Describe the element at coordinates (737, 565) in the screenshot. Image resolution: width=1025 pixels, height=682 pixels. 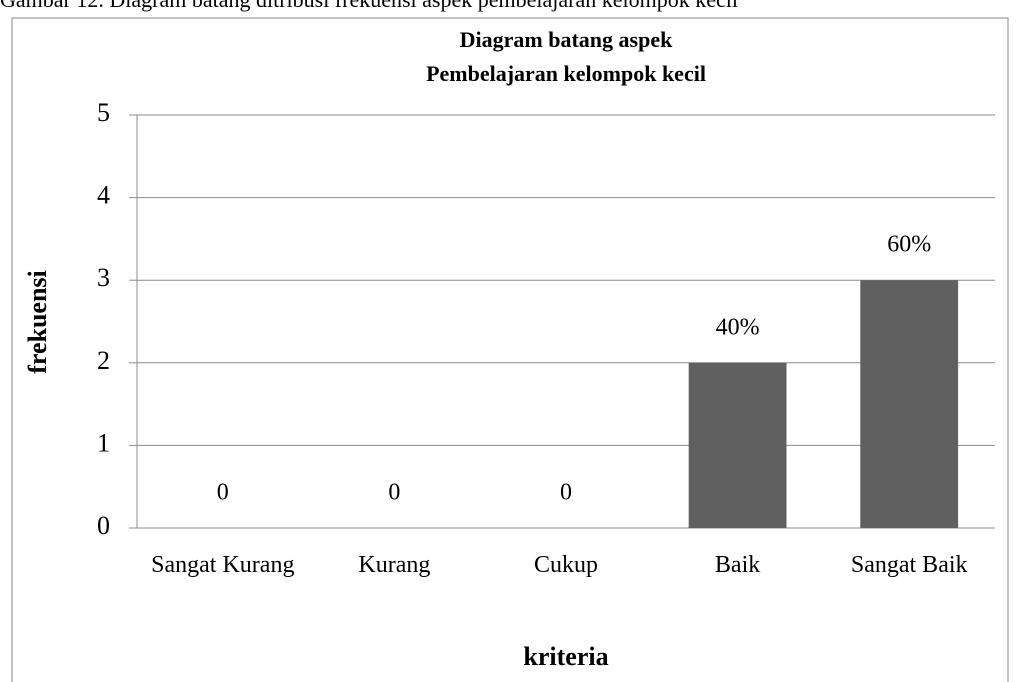
I see `x-tick-label: Baik` at that location.